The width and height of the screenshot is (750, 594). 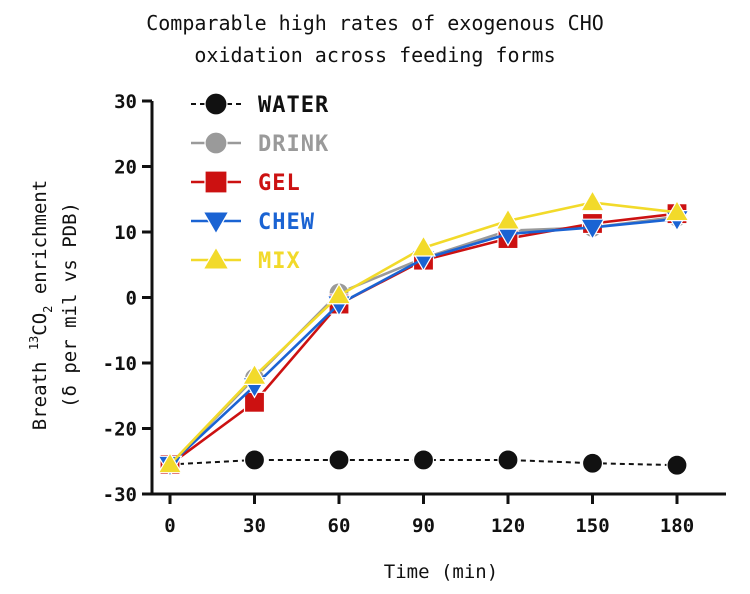 I want to click on y-axis-label-co: CO, so click(x=40, y=324).